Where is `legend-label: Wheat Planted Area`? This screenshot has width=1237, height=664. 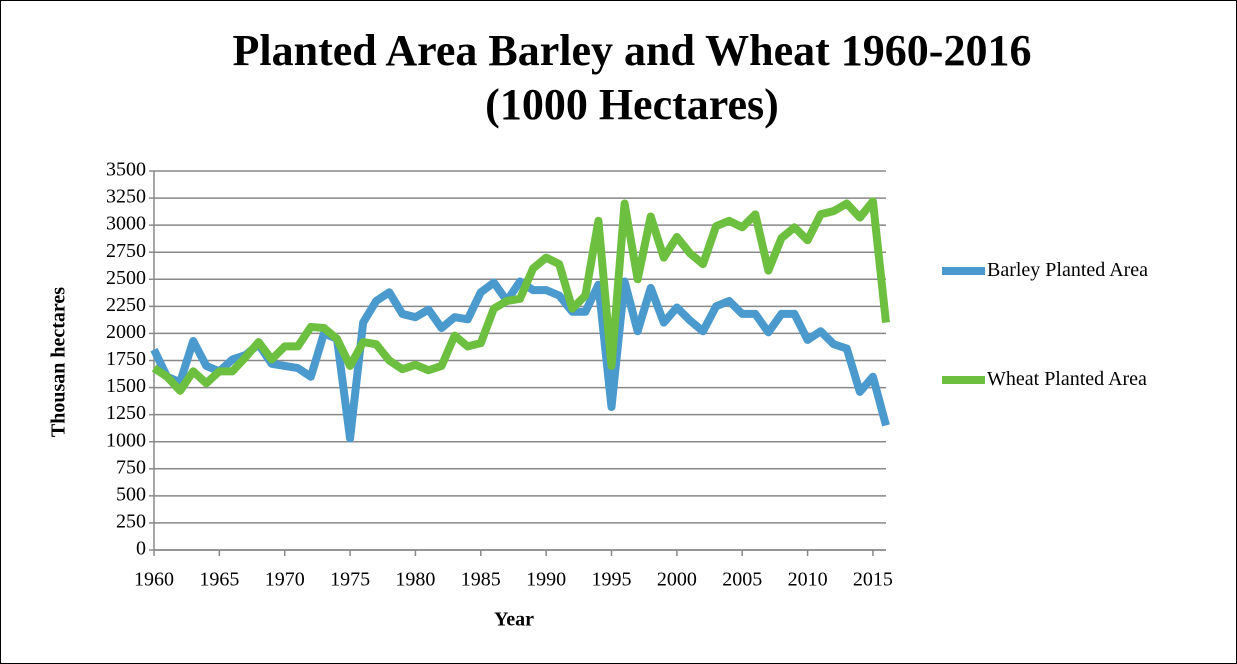 legend-label: Wheat Planted Area is located at coordinates (1067, 379).